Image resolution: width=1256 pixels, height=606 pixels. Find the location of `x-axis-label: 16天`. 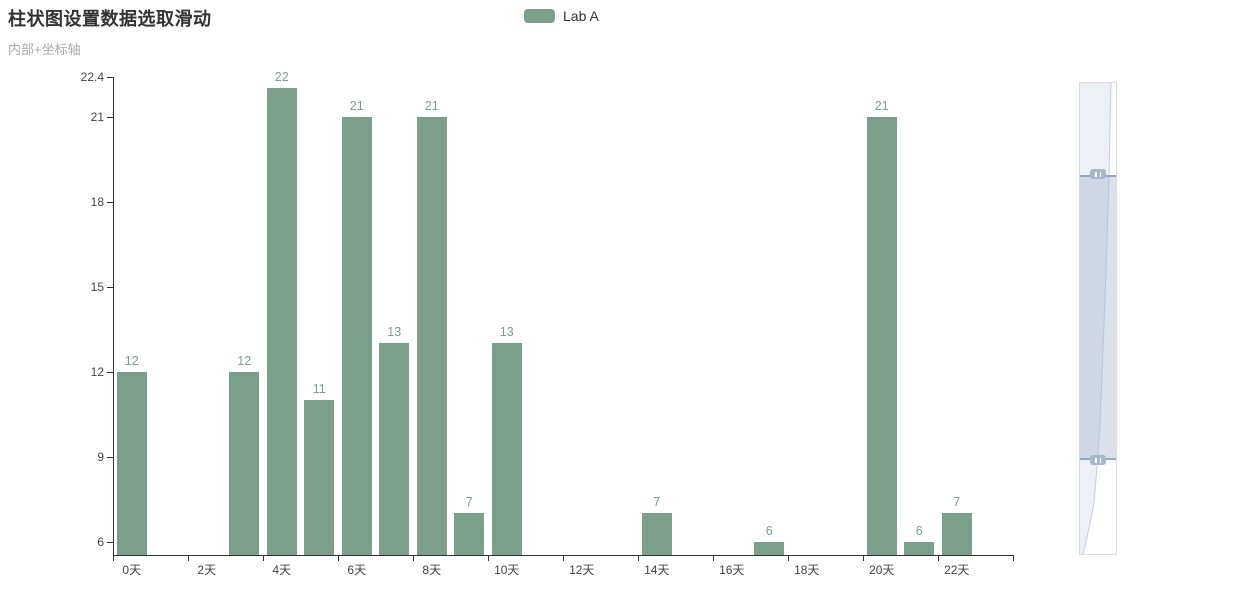

x-axis-label: 16天 is located at coordinates (732, 570).